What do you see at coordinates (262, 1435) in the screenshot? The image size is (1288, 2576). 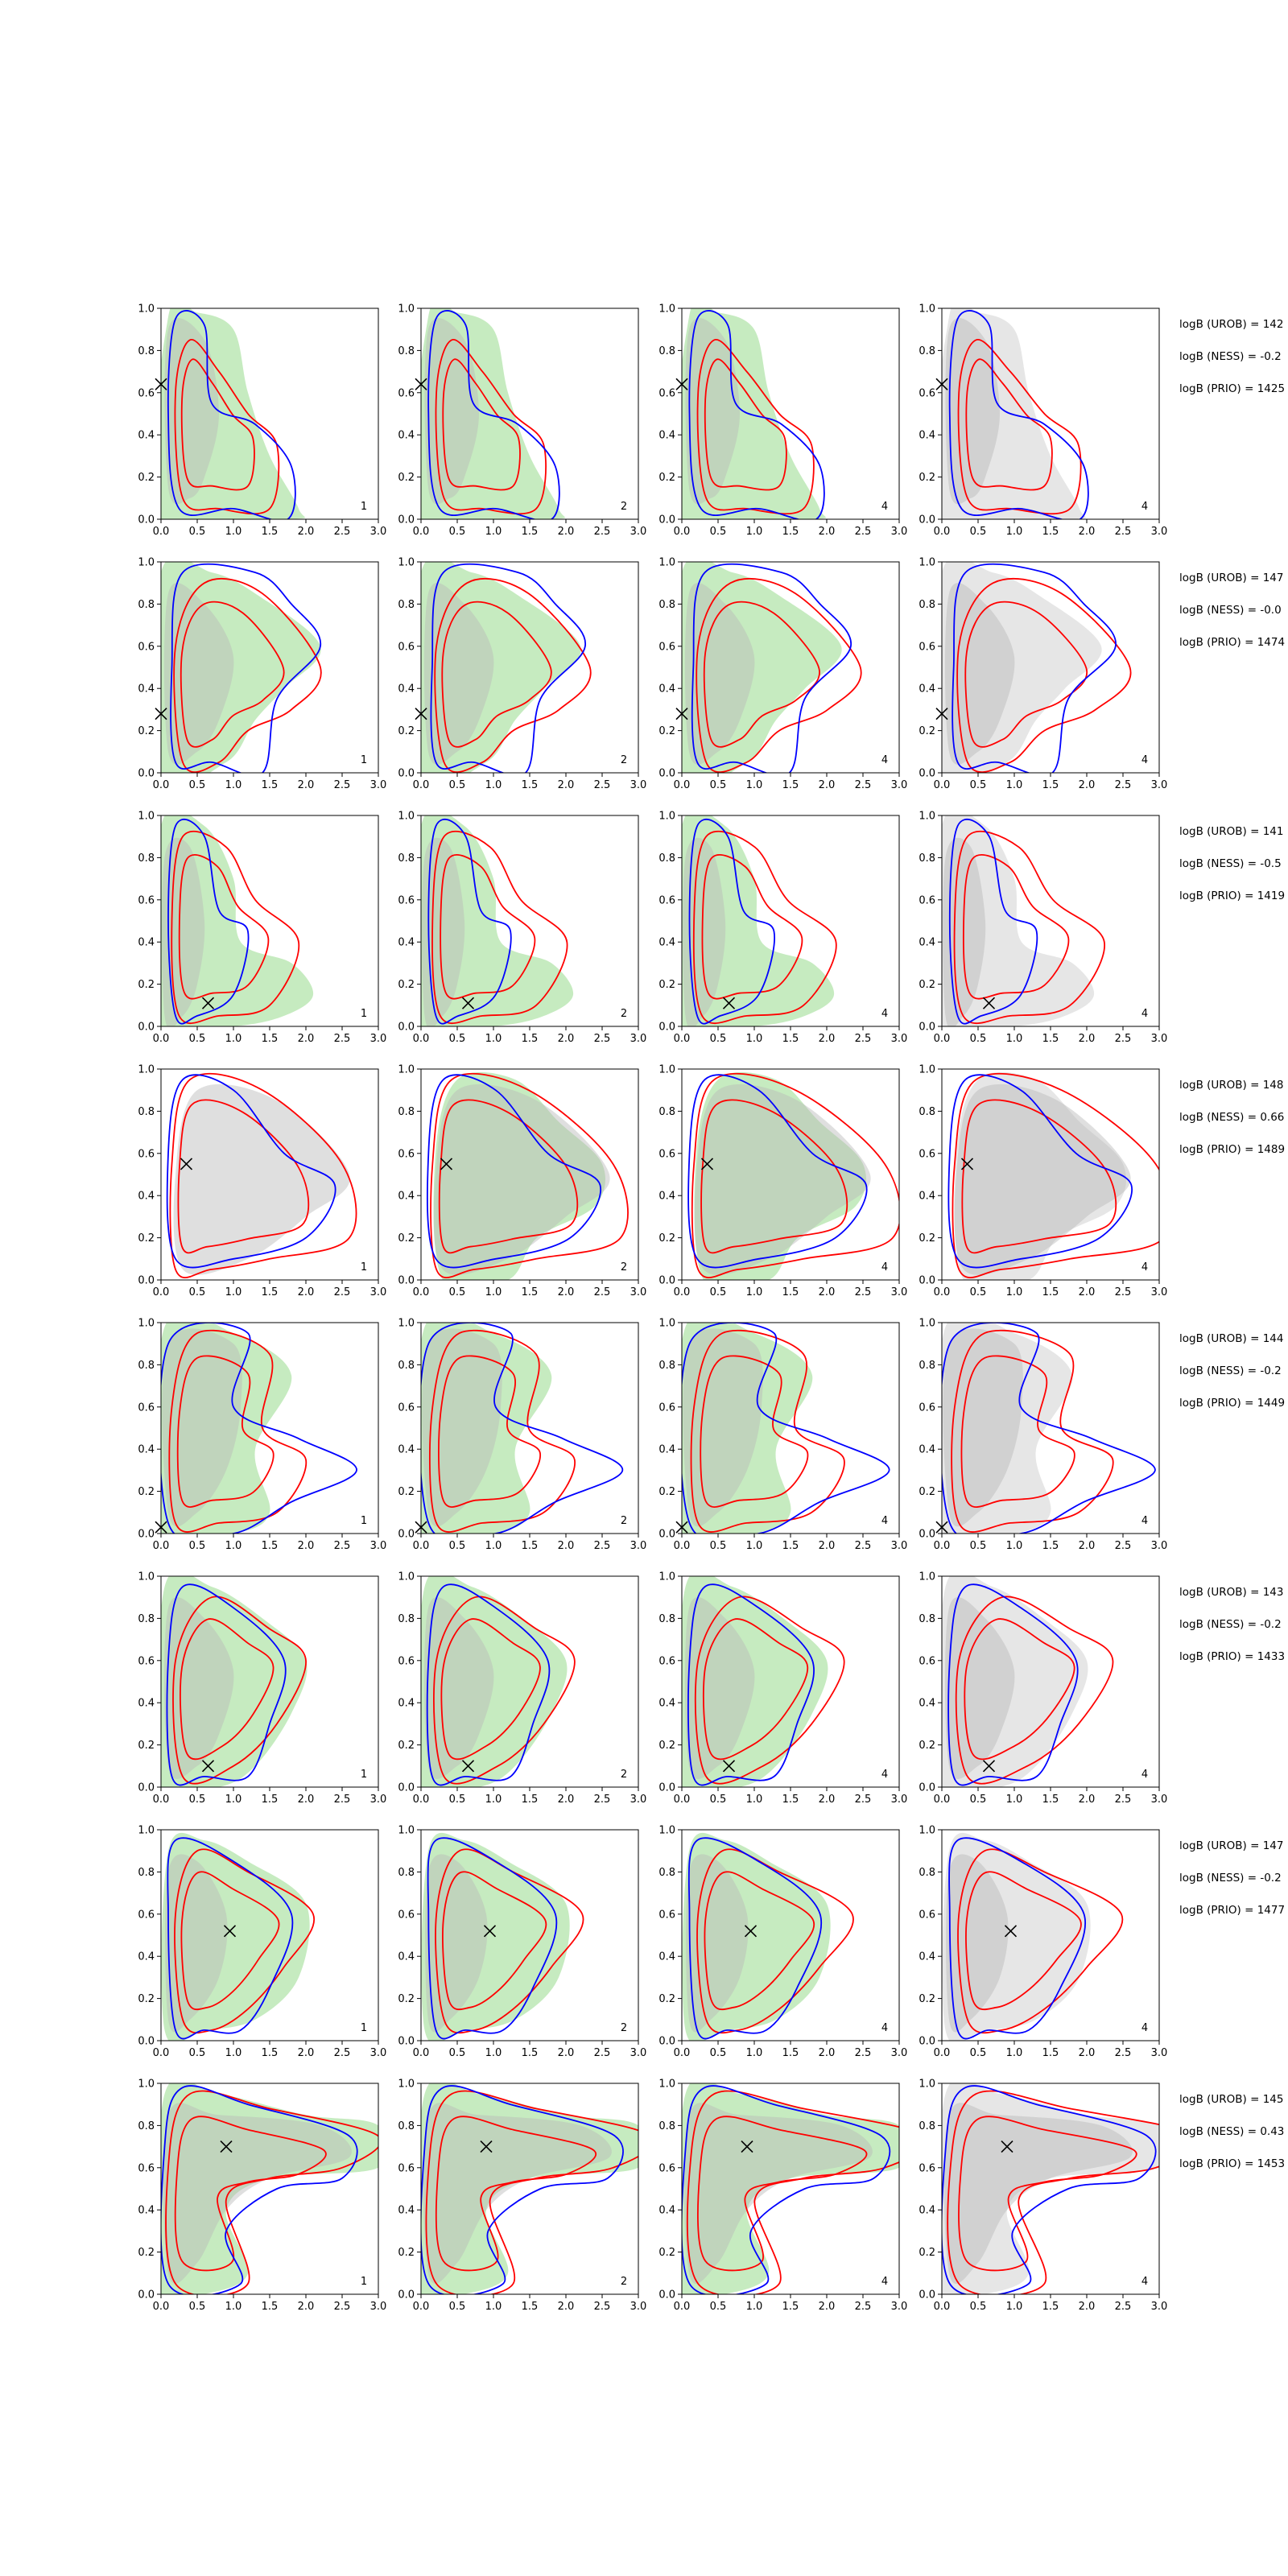 I see `panel-r5-c1: 0.0 0.5 1.0 1.5 2.0 2.5 3.0 0.0 0.2 0.4 0.6 0.8 1.0 1` at bounding box center [262, 1435].